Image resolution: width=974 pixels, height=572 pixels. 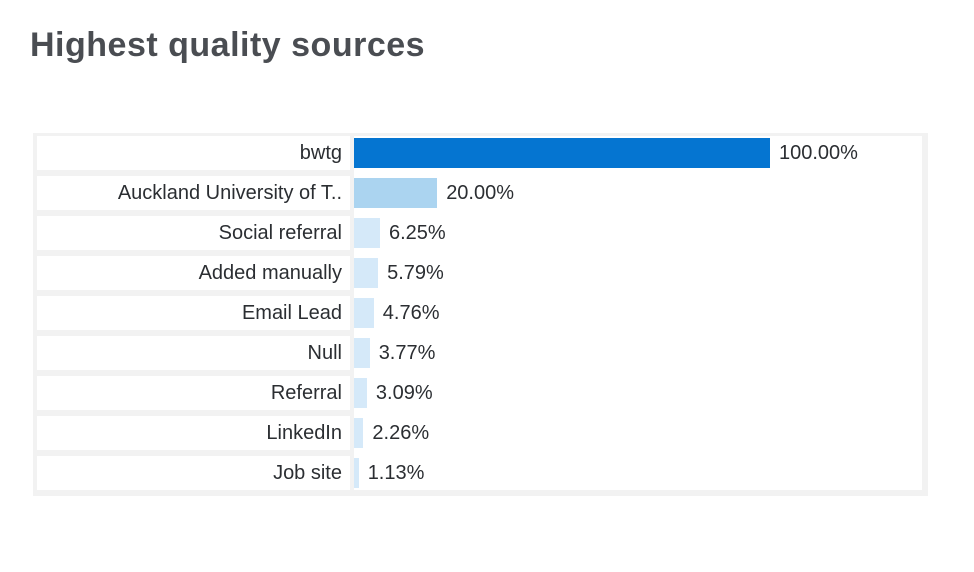 What do you see at coordinates (193, 233) in the screenshot?
I see `category-label: Social referral` at bounding box center [193, 233].